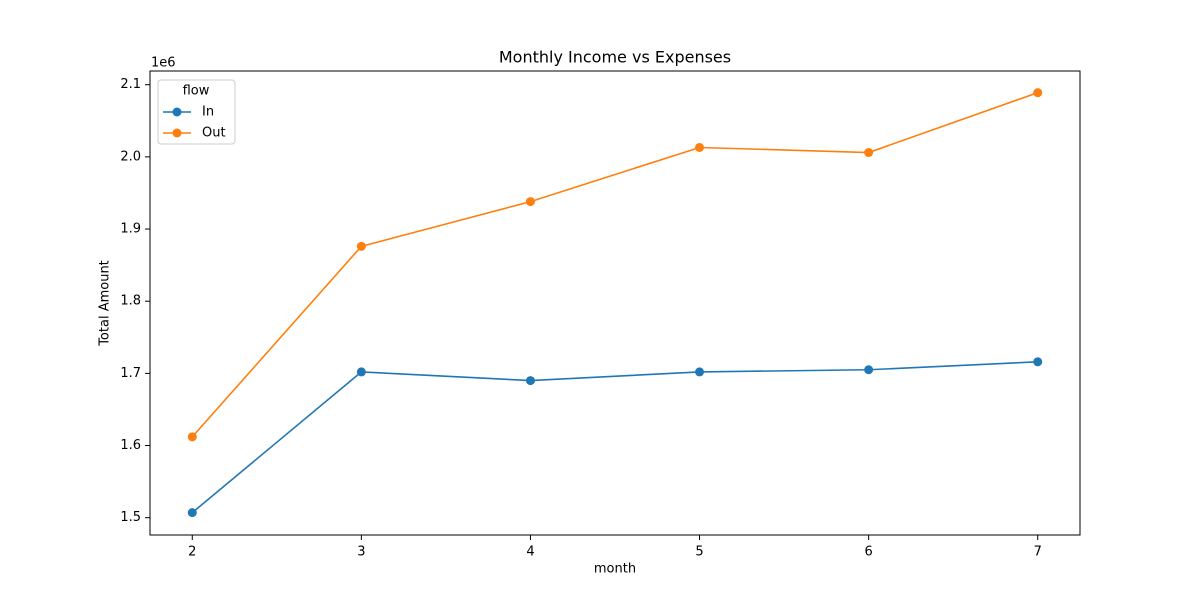  Describe the element at coordinates (130, 84) in the screenshot. I see `y-tick-label: 2.1` at that location.